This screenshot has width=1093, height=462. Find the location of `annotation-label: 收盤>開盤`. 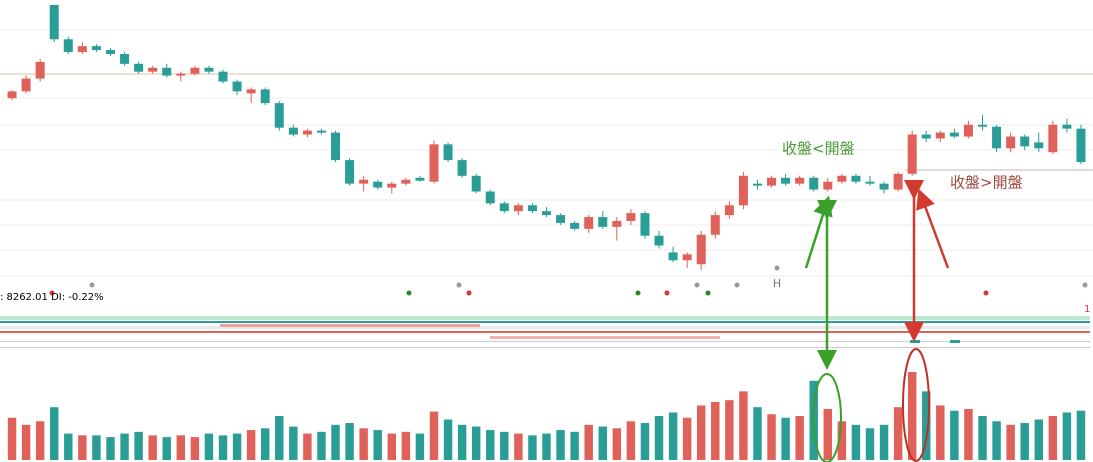

annotation-label: 收盤>開盤 is located at coordinates (986, 183).